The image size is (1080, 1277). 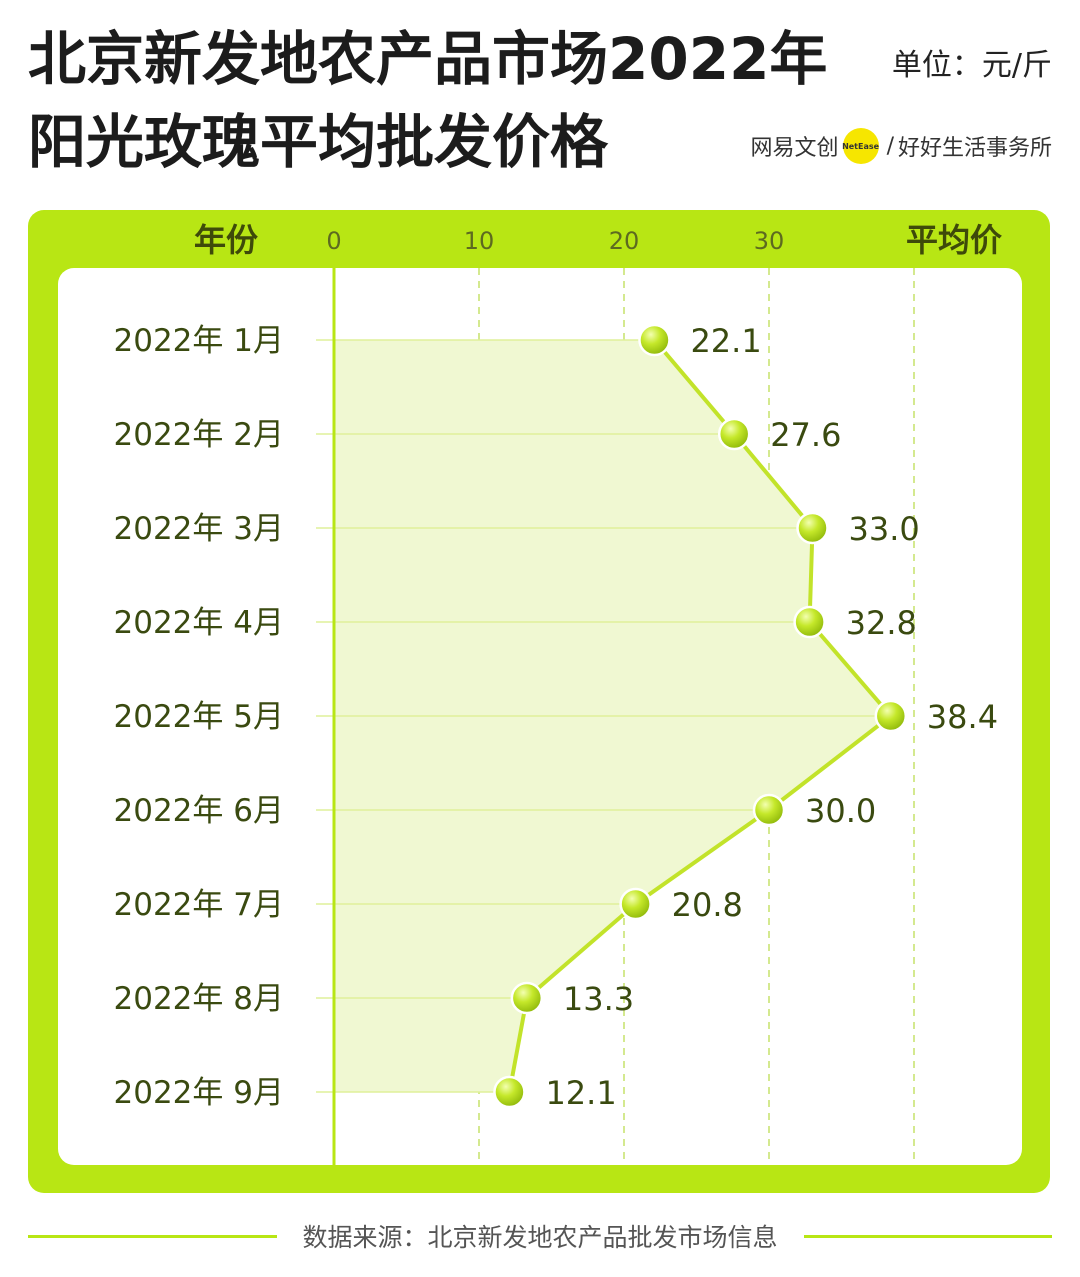 I want to click on chart-title-line2: 阳光玫瑰平均批发价格, so click(x=318, y=142).